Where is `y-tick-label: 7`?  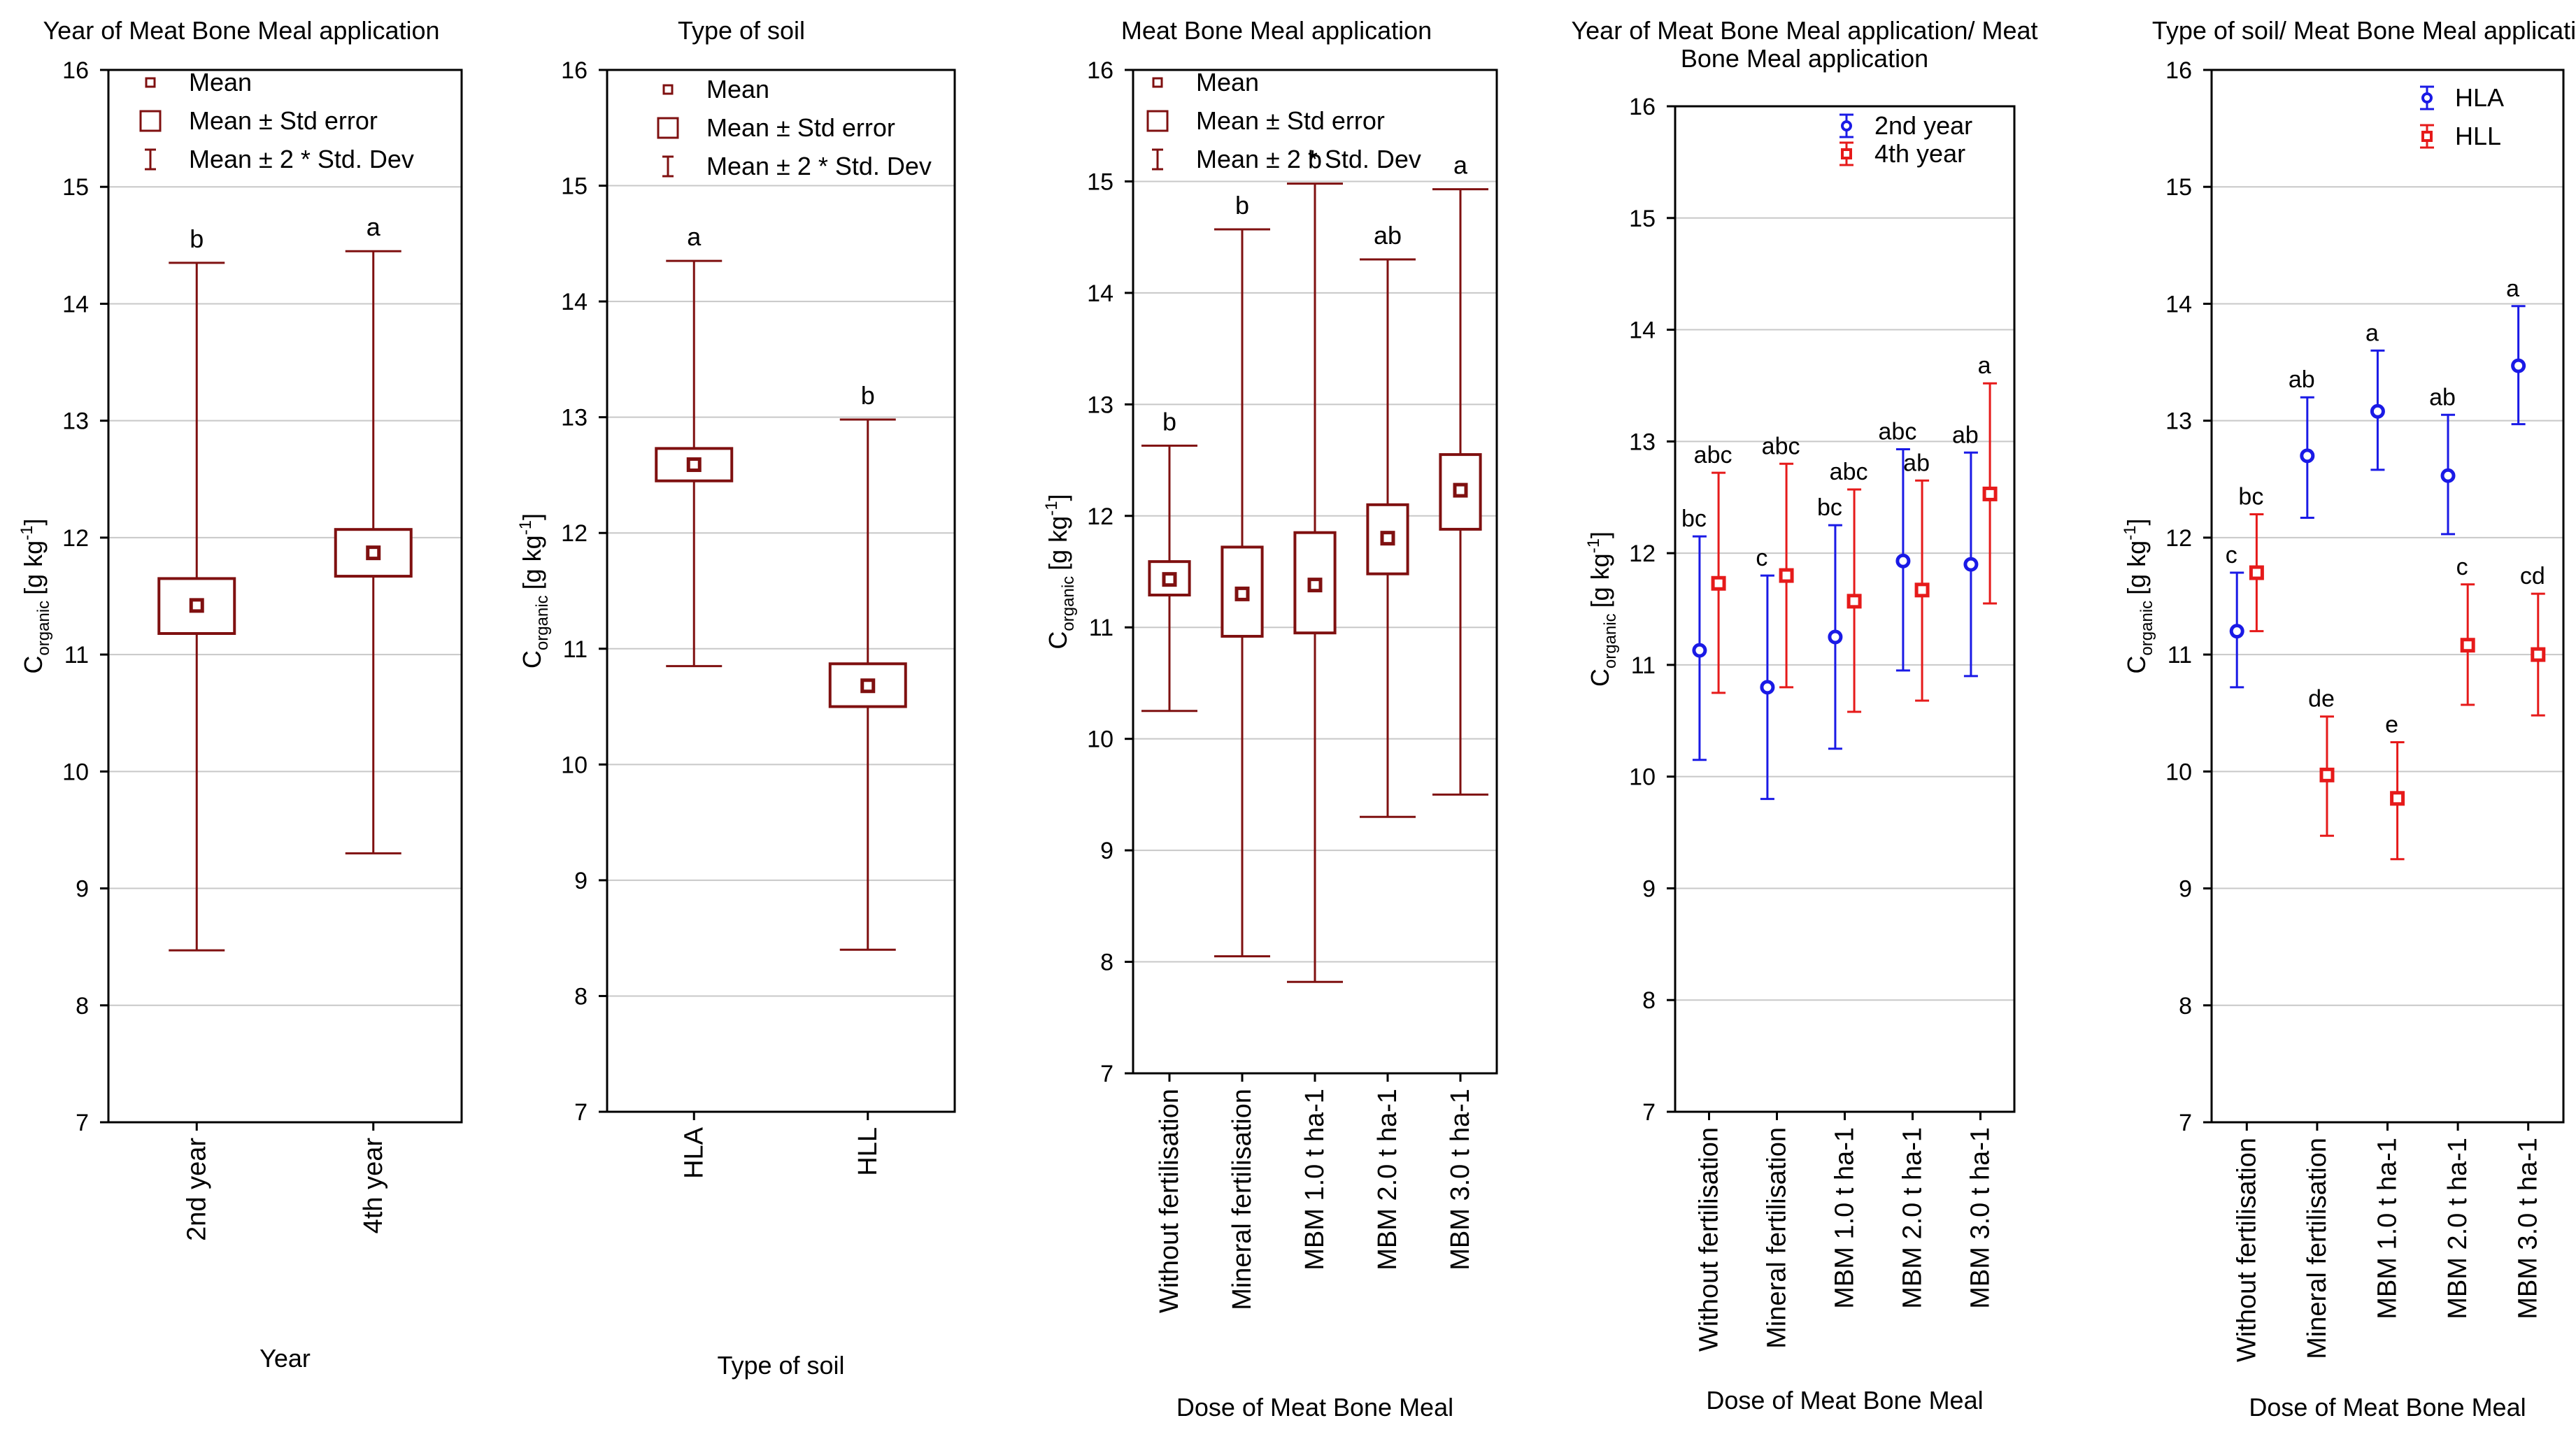
y-tick-label: 7 is located at coordinates (2185, 1123).